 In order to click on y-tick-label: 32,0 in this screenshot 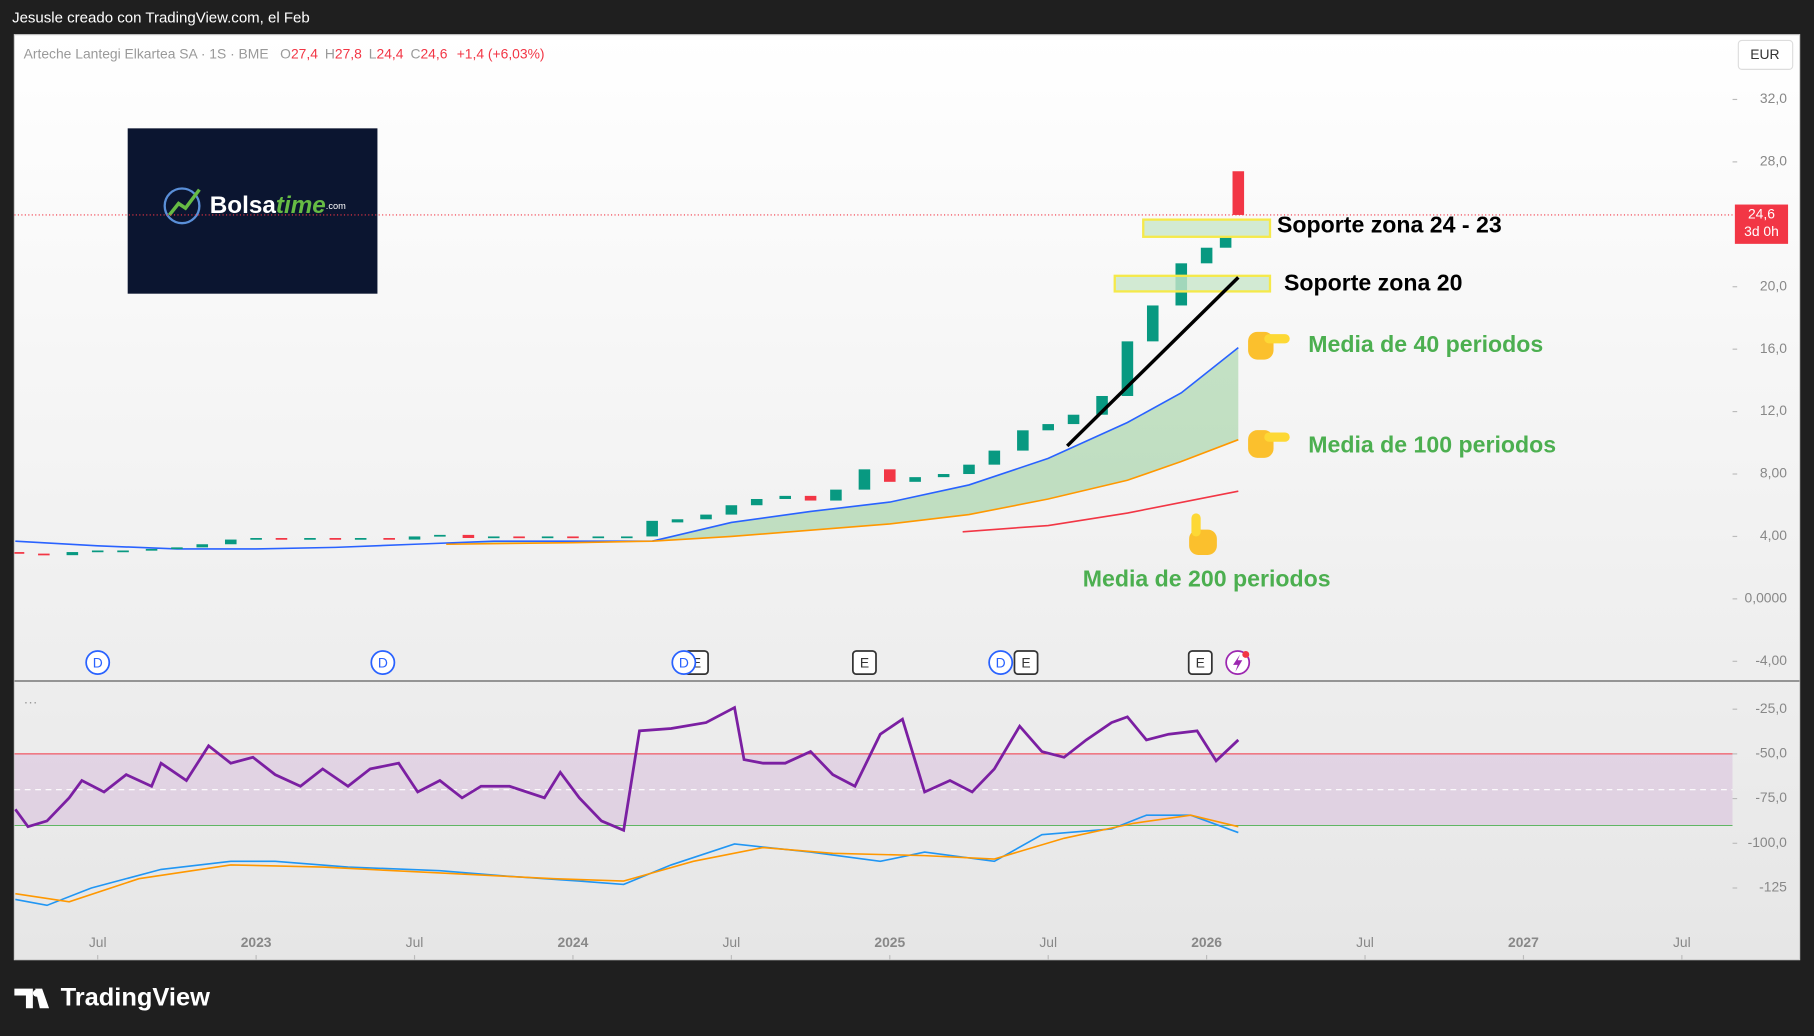, I will do `click(1773, 98)`.